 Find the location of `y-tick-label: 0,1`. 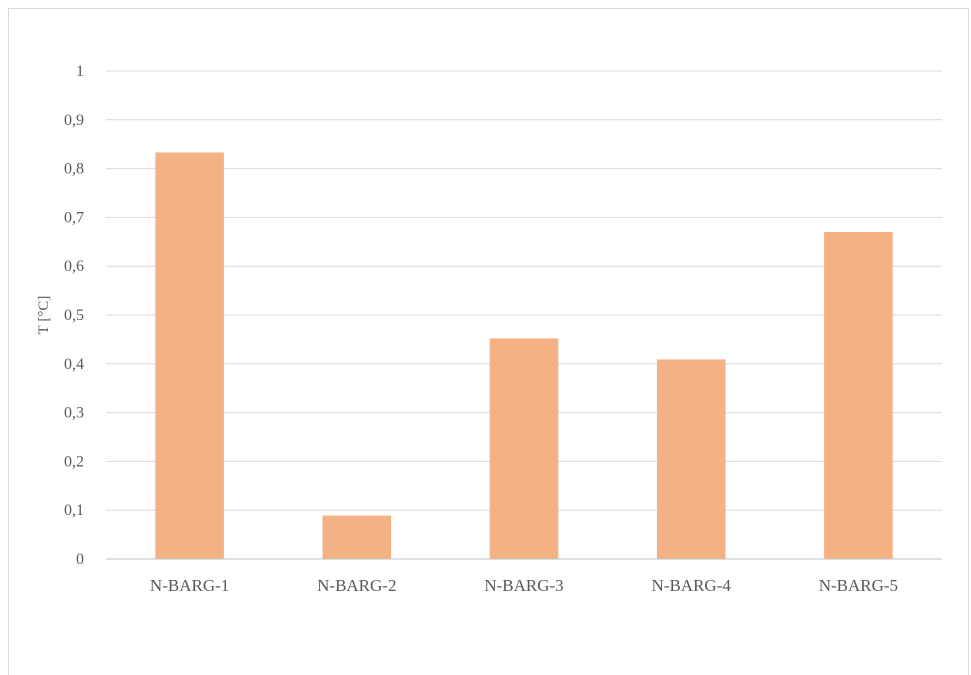

y-tick-label: 0,1 is located at coordinates (74, 510).